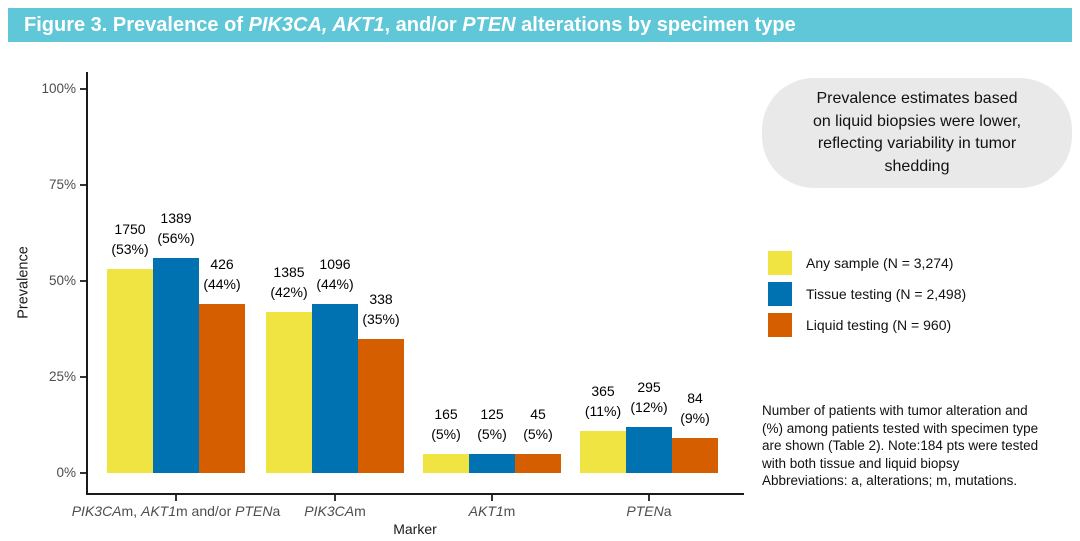 This screenshot has width=1080, height=541. What do you see at coordinates (289, 392) in the screenshot?
I see `bar-series1-cat2` at bounding box center [289, 392].